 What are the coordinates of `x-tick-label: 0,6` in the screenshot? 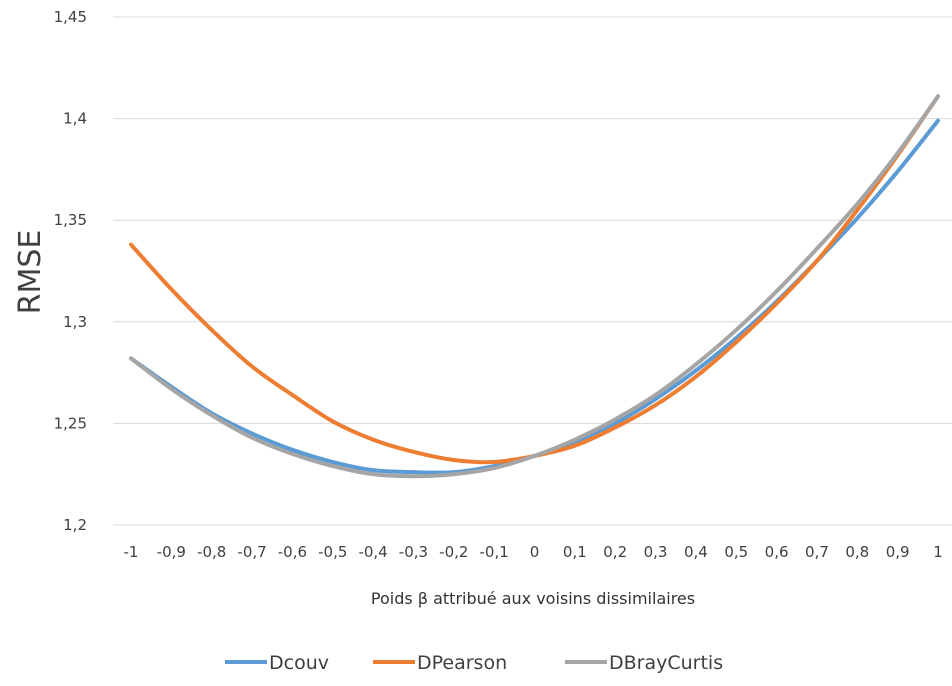 It's located at (777, 552).